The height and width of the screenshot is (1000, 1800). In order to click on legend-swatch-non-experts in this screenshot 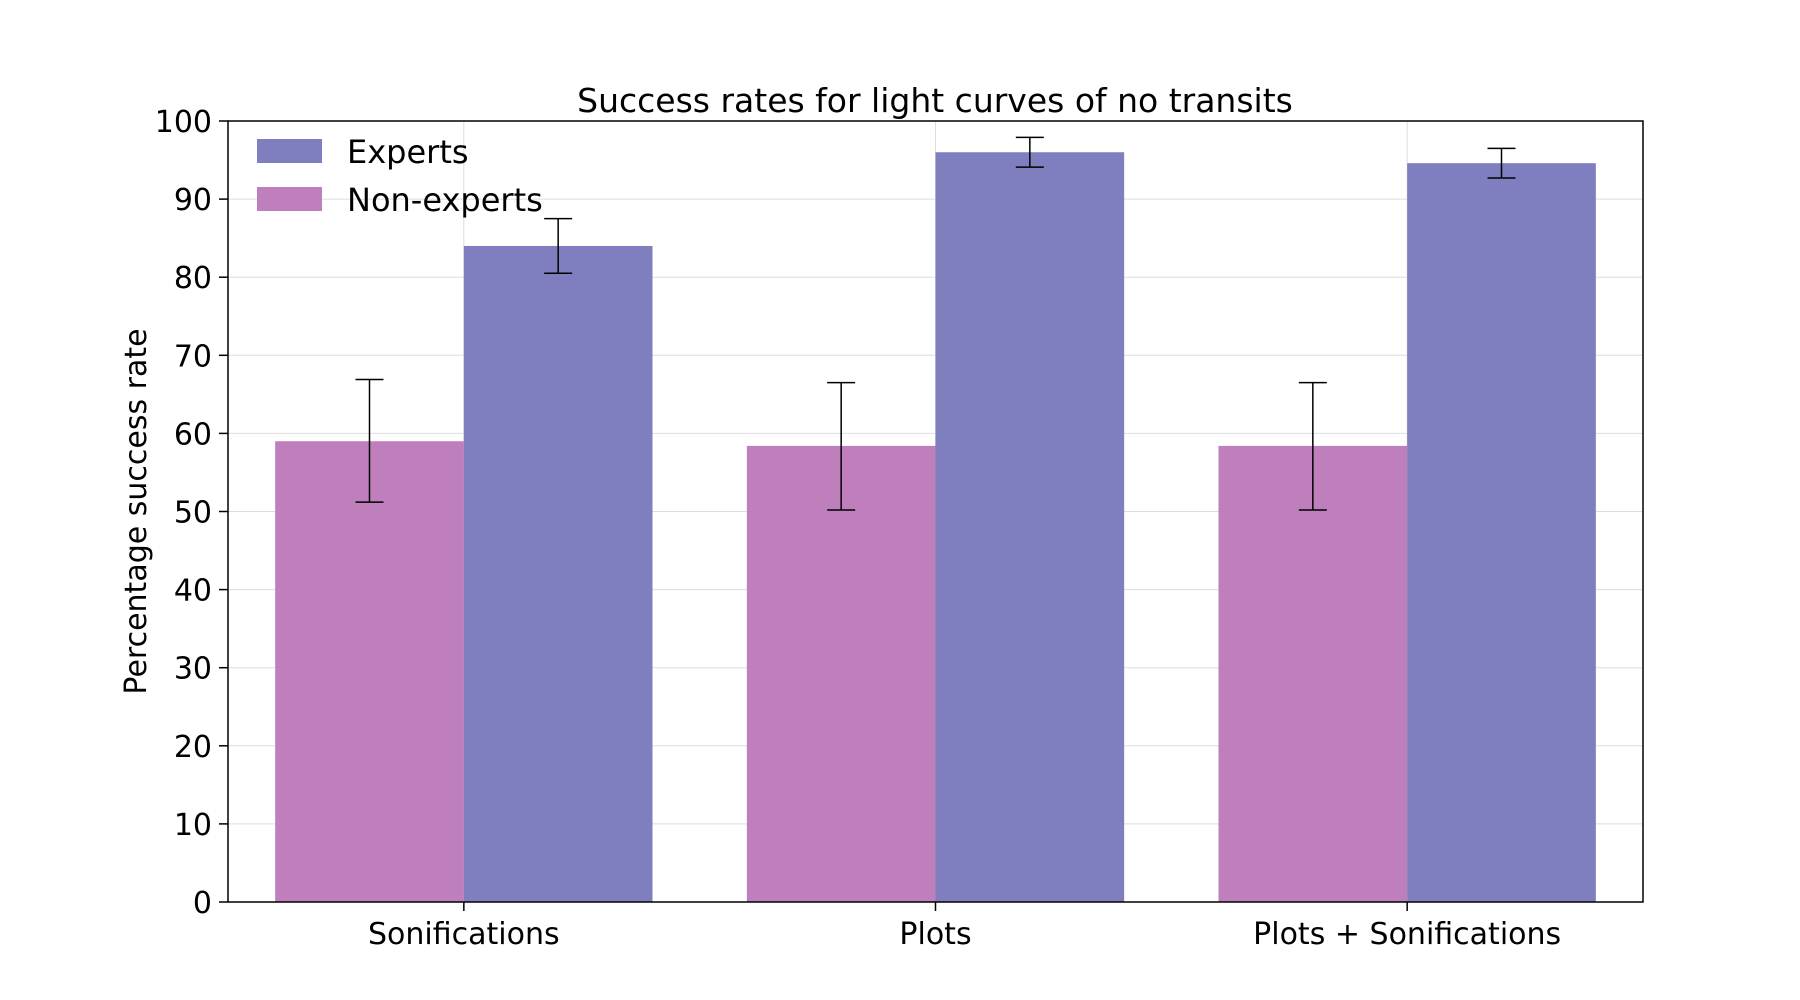, I will do `click(289, 199)`.